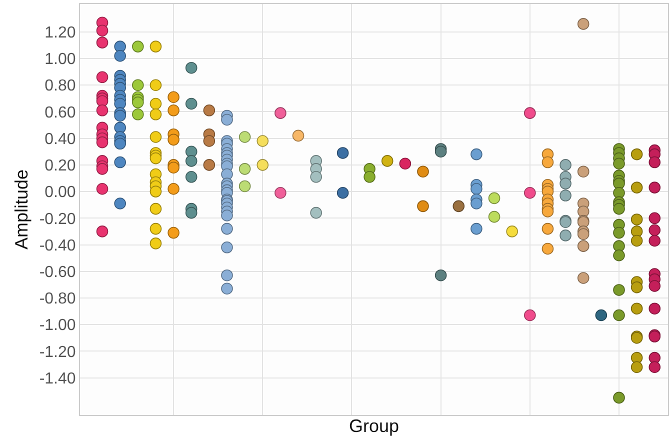 The width and height of the screenshot is (672, 443). What do you see at coordinates (60, 59) in the screenshot?
I see `y-tick-label: 1.00` at bounding box center [60, 59].